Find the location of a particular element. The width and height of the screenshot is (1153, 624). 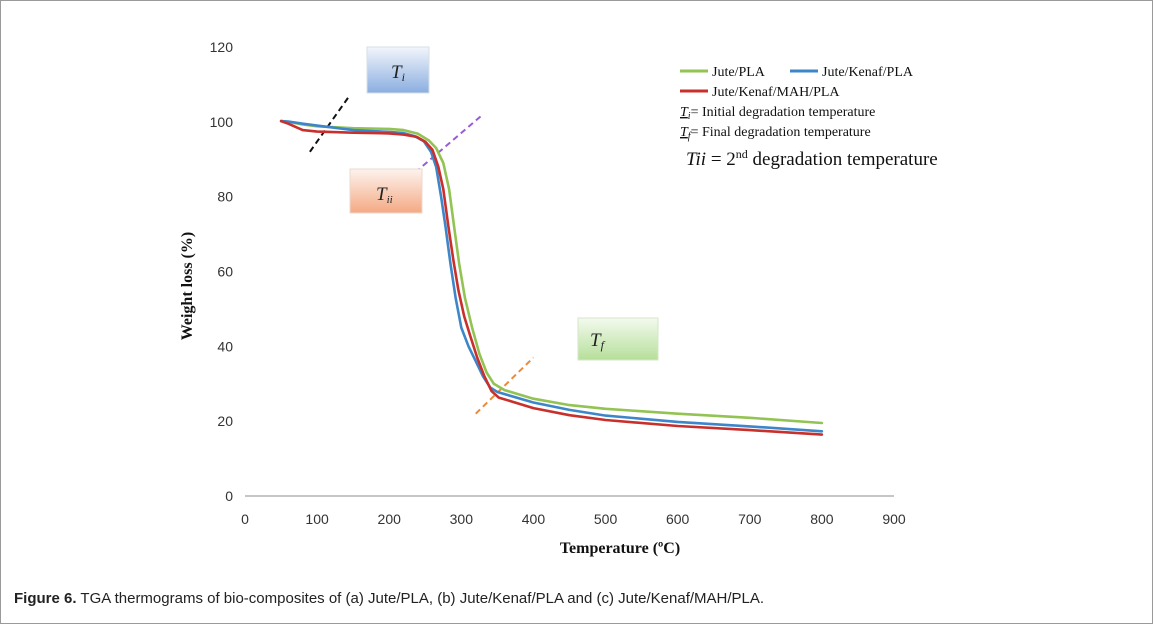

annotation-tii: Tii is located at coordinates (386, 191).